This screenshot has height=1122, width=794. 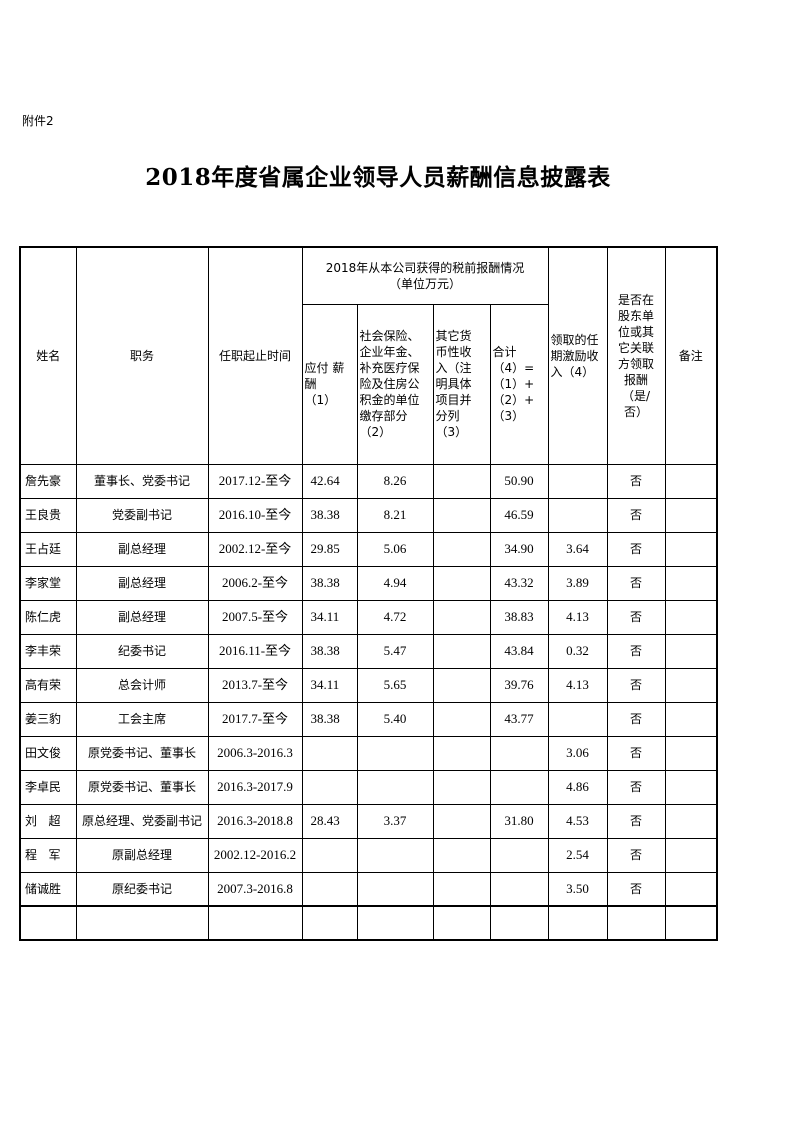 What do you see at coordinates (395, 821) in the screenshot?
I see `cell-insurance: 3.37` at bounding box center [395, 821].